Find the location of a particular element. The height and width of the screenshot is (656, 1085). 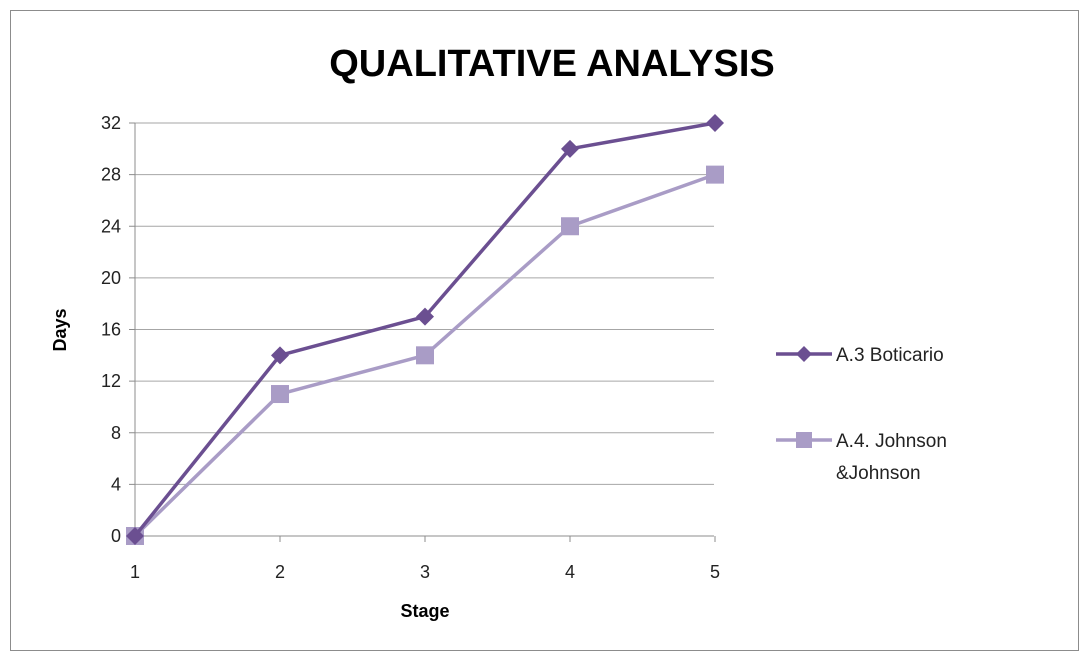

legend: A.3 Boticario A.4. Johnson&Johnson is located at coordinates (861, 414).